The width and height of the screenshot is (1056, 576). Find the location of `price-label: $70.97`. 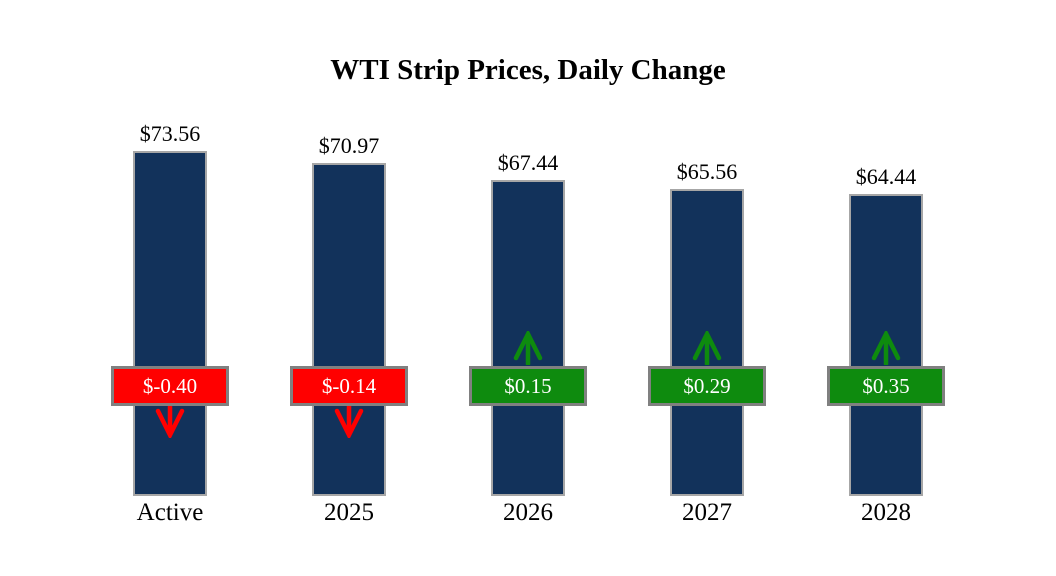

price-label: $70.97 is located at coordinates (349, 145).